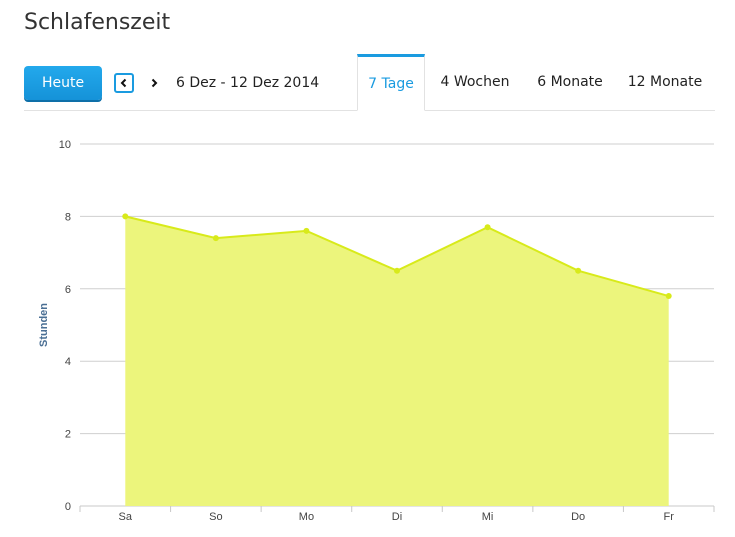 The image size is (735, 537). I want to click on chevron-right-icon, so click(154, 83).